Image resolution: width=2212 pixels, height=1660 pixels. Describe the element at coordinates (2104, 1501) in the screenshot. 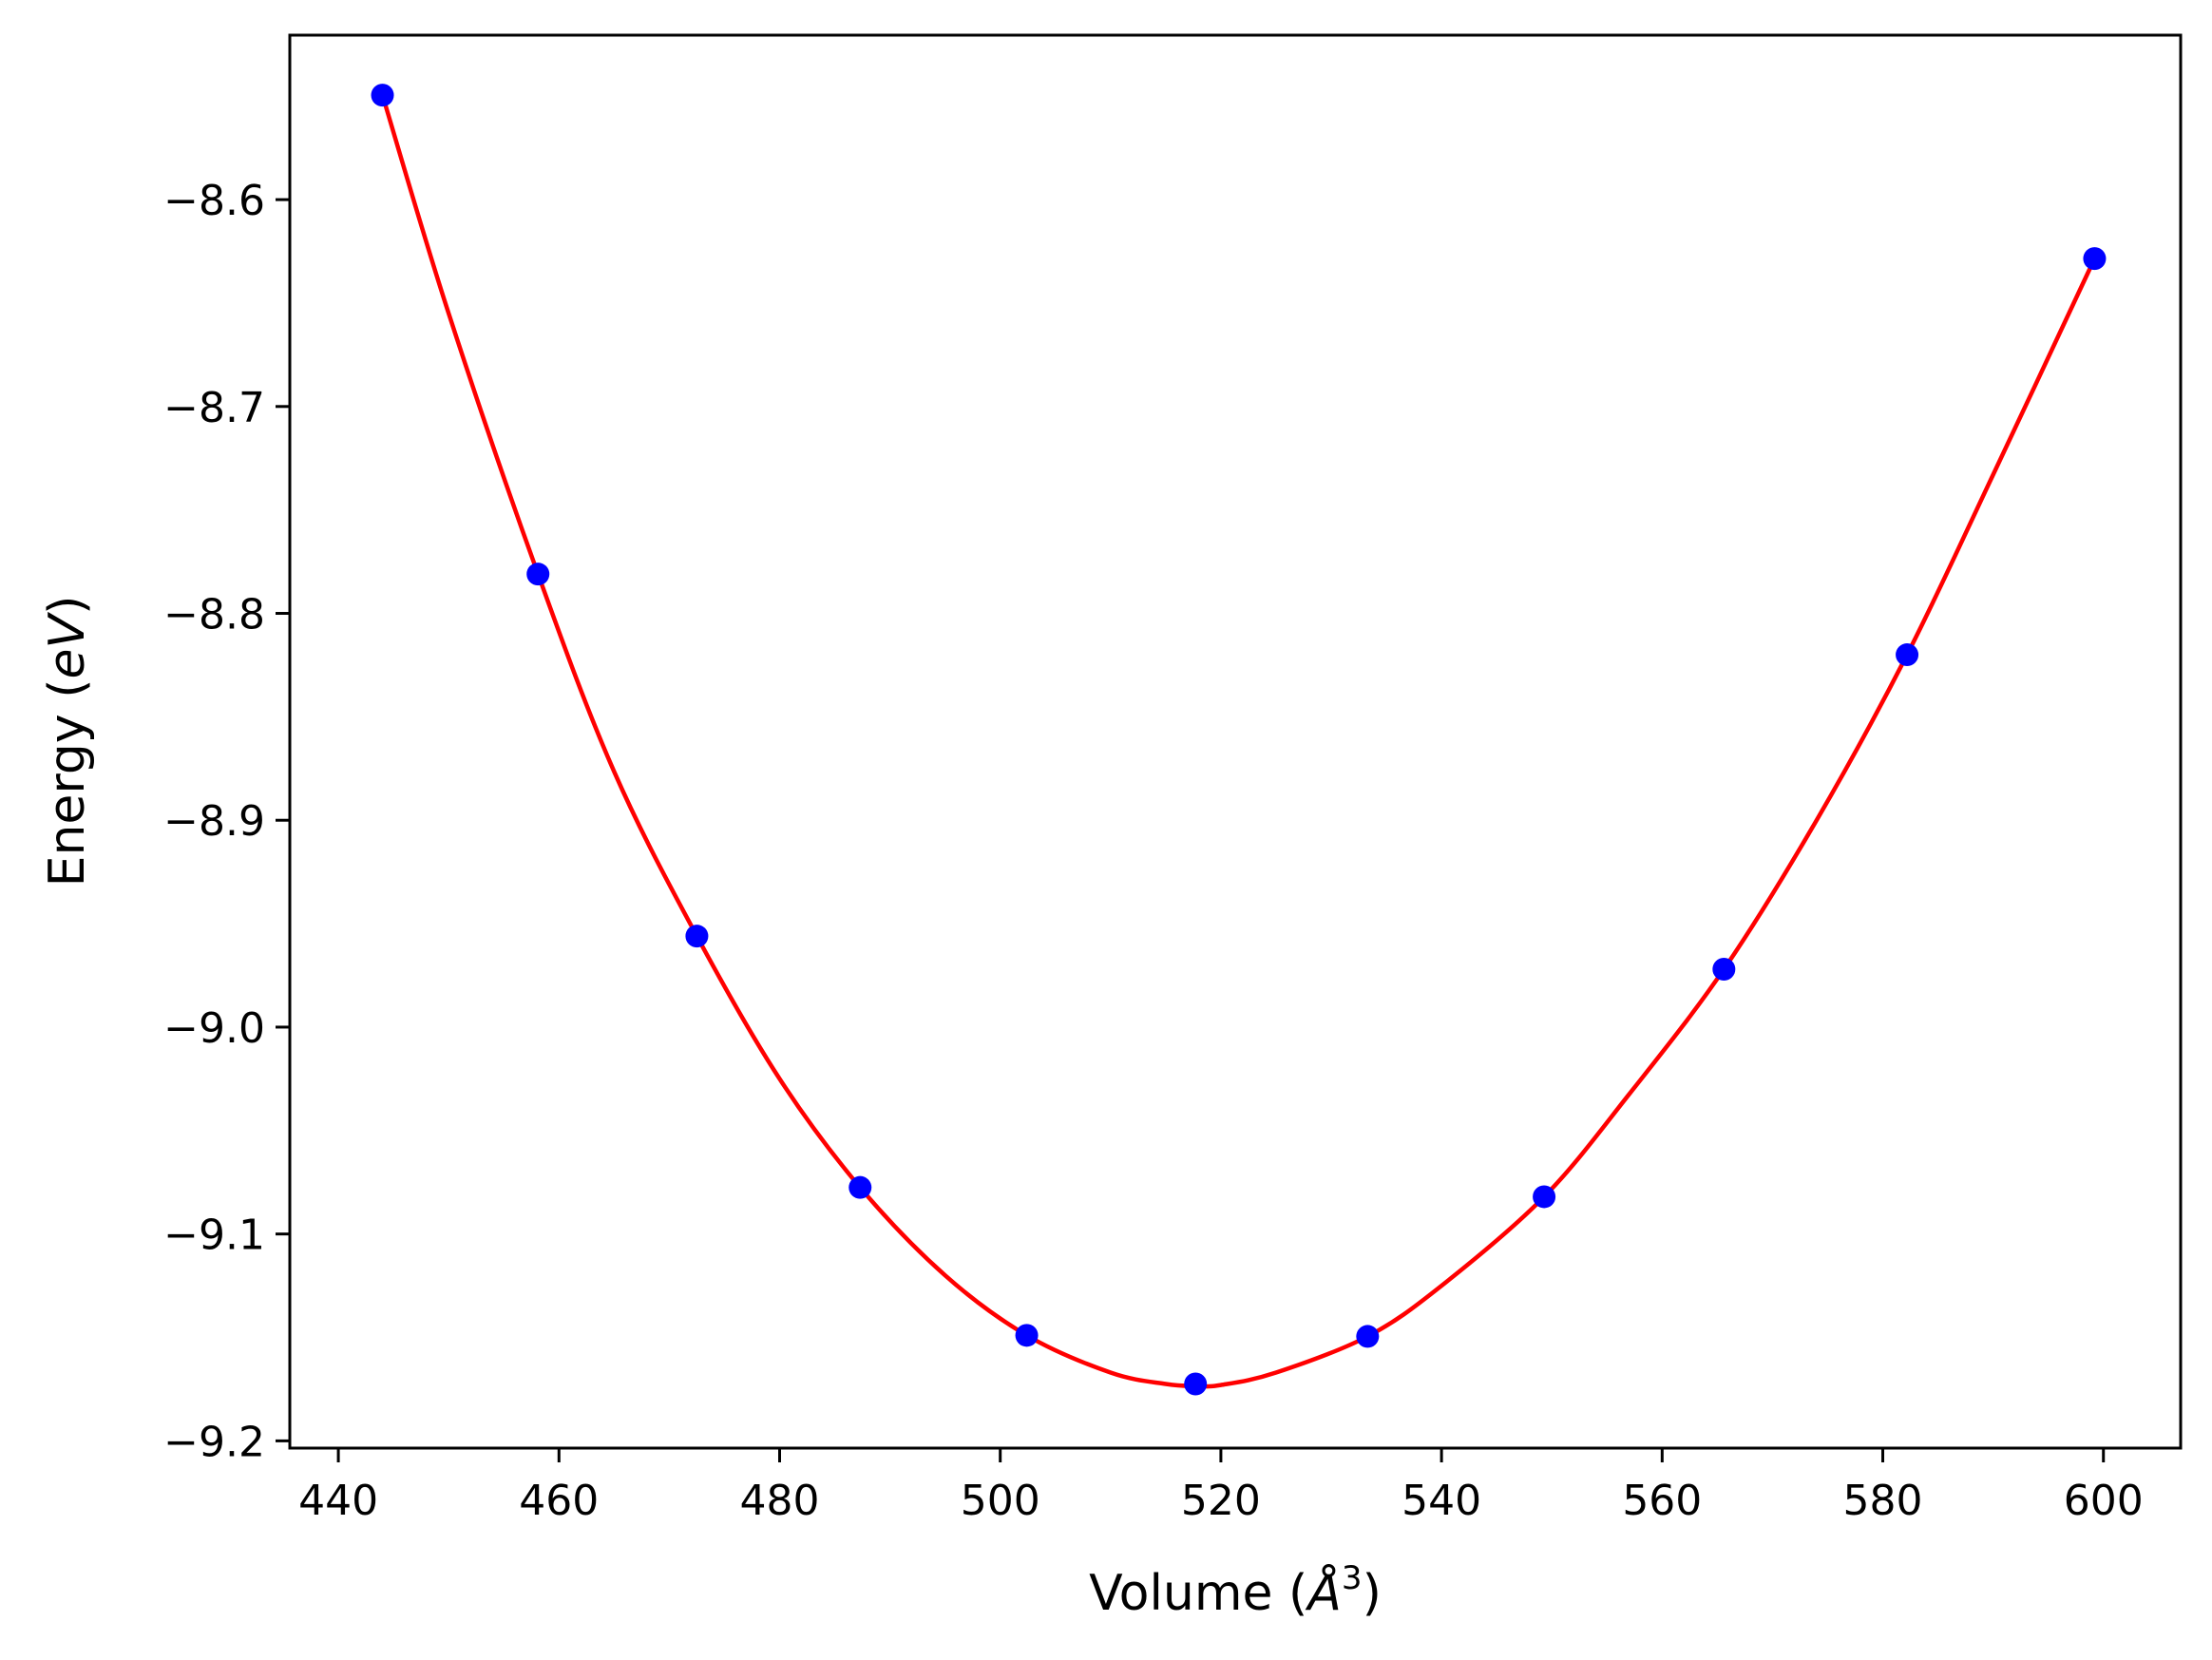

I see `x-tick-label: 600` at that location.